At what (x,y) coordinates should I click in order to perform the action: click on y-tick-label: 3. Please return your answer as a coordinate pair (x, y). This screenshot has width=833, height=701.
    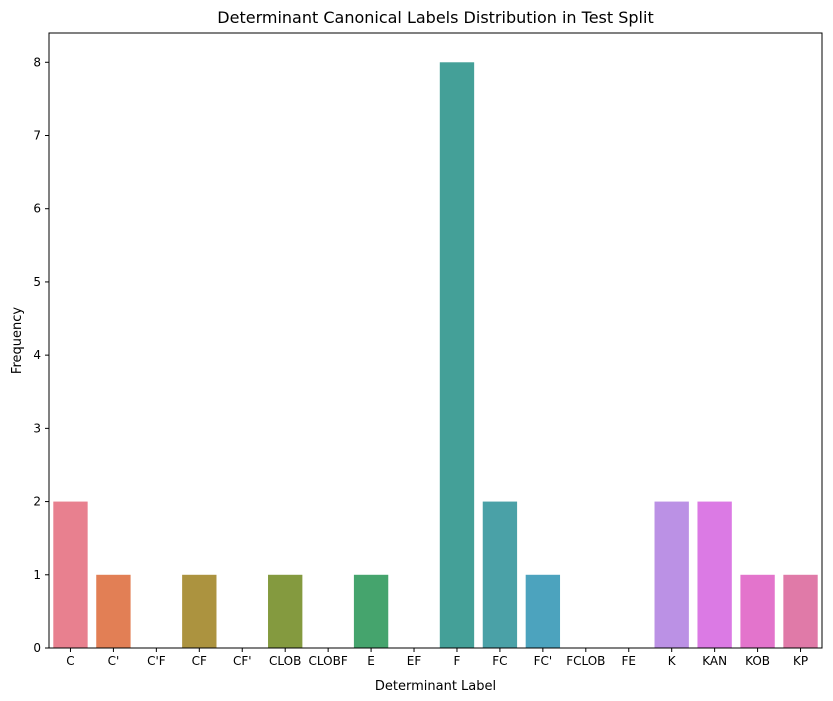
    Looking at the image, I should click on (37, 428).